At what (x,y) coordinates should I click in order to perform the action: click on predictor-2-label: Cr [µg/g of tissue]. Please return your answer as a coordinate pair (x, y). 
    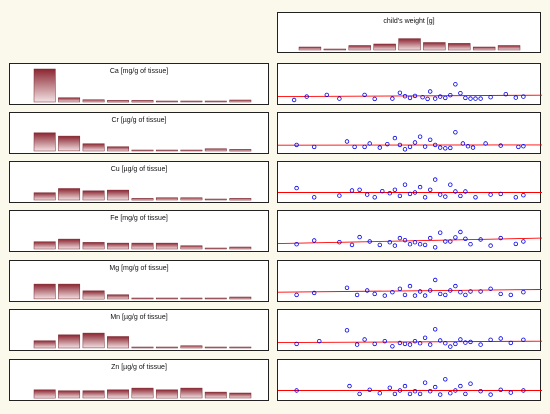
    Looking at the image, I should click on (139, 120).